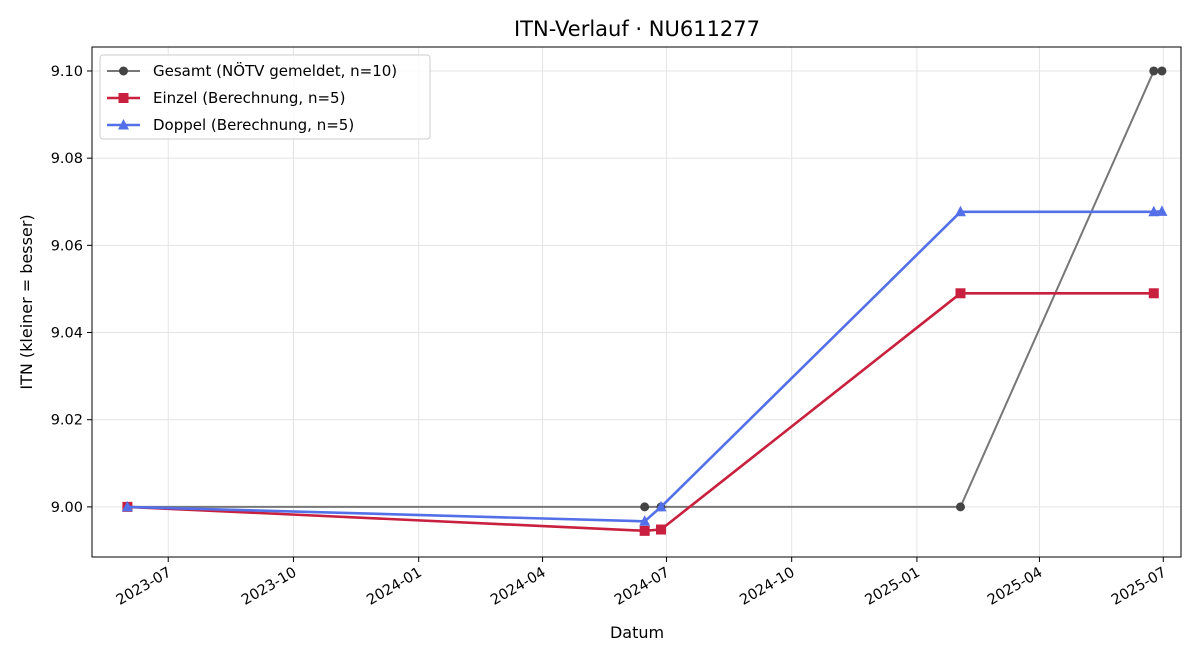  What do you see at coordinates (892, 587) in the screenshot?
I see `x-tick-label: 2025-01` at bounding box center [892, 587].